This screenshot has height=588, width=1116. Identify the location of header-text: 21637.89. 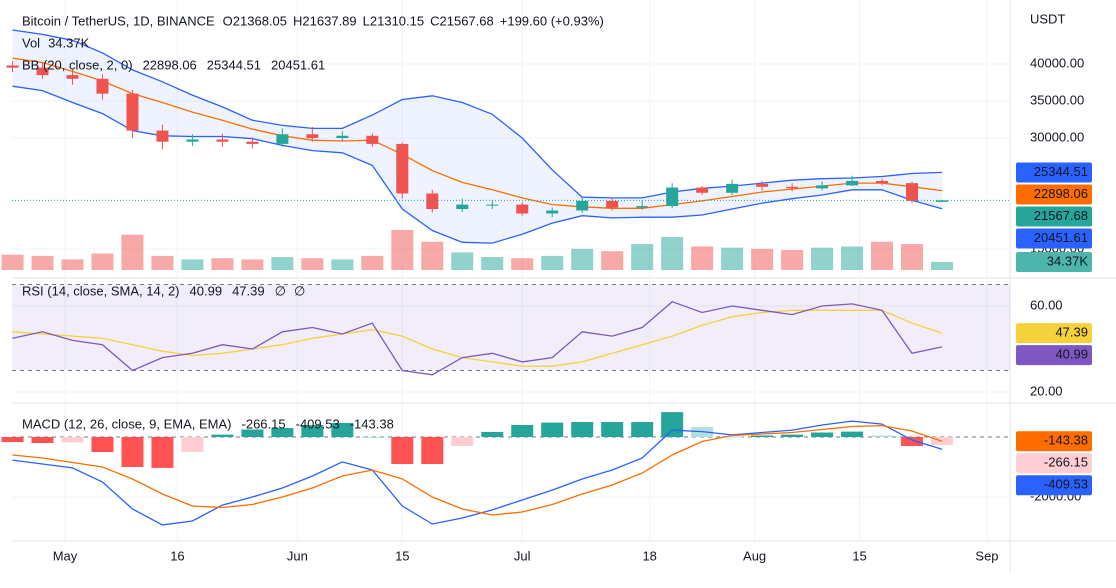
(329, 20).